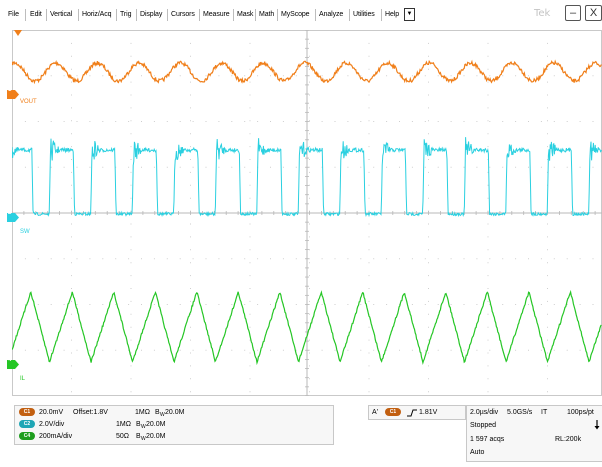 The width and height of the screenshot is (602, 467). I want to click on ch1-marker-label: 1, so click(10, 90).